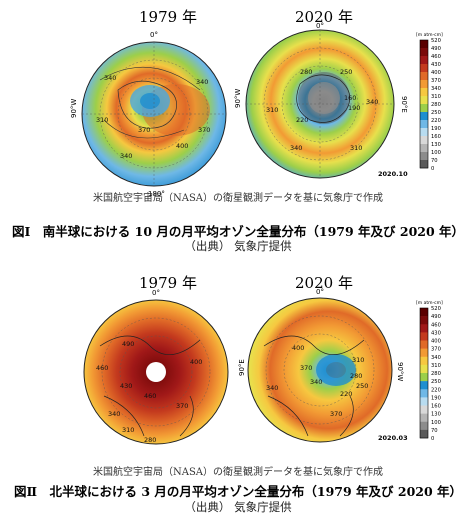  Describe the element at coordinates (156, 372) in the screenshot. I see `globe-1979-north` at that location.